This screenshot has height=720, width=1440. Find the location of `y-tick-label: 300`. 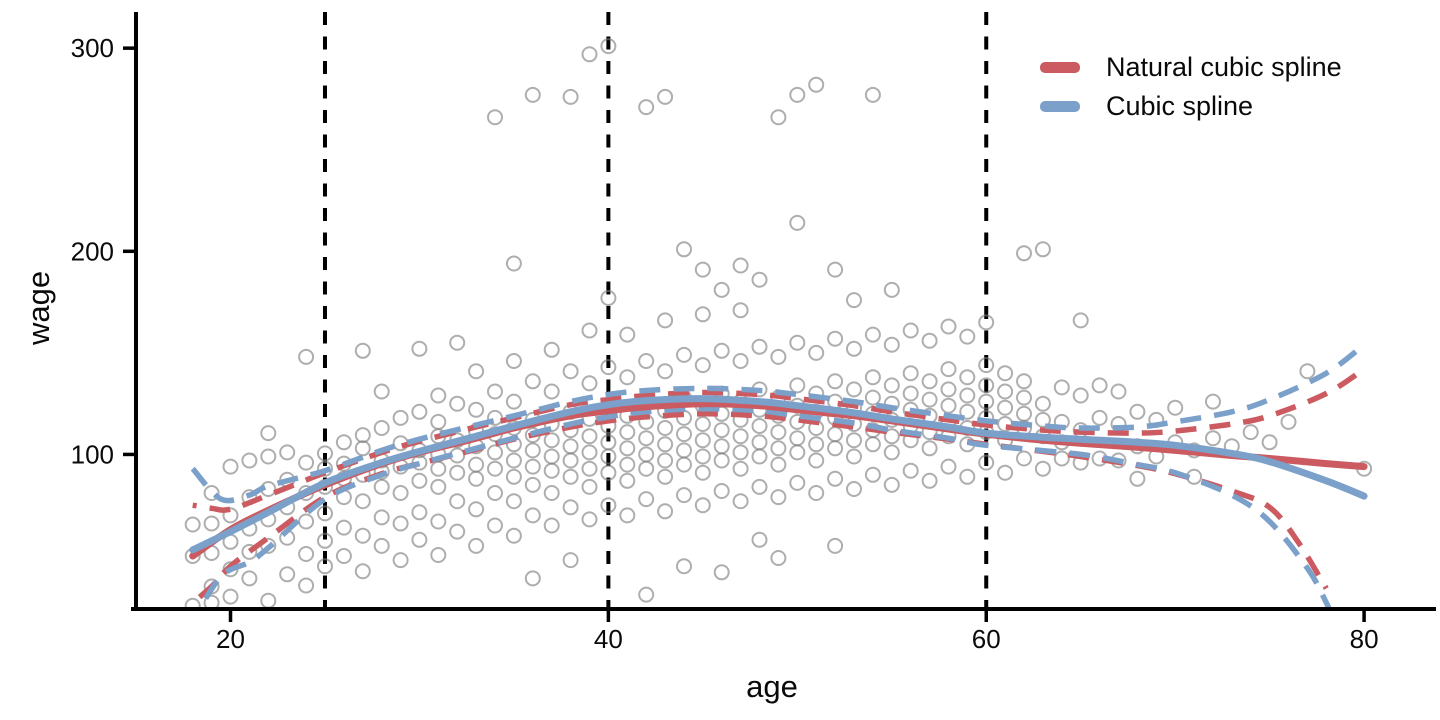

y-tick-label: 300 is located at coordinates (92, 48).